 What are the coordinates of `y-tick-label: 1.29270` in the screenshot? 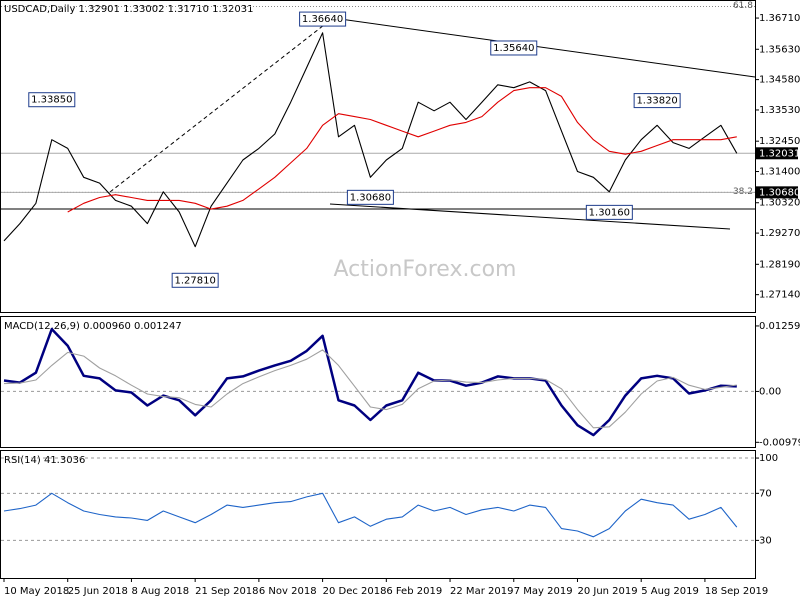 It's located at (779, 233).